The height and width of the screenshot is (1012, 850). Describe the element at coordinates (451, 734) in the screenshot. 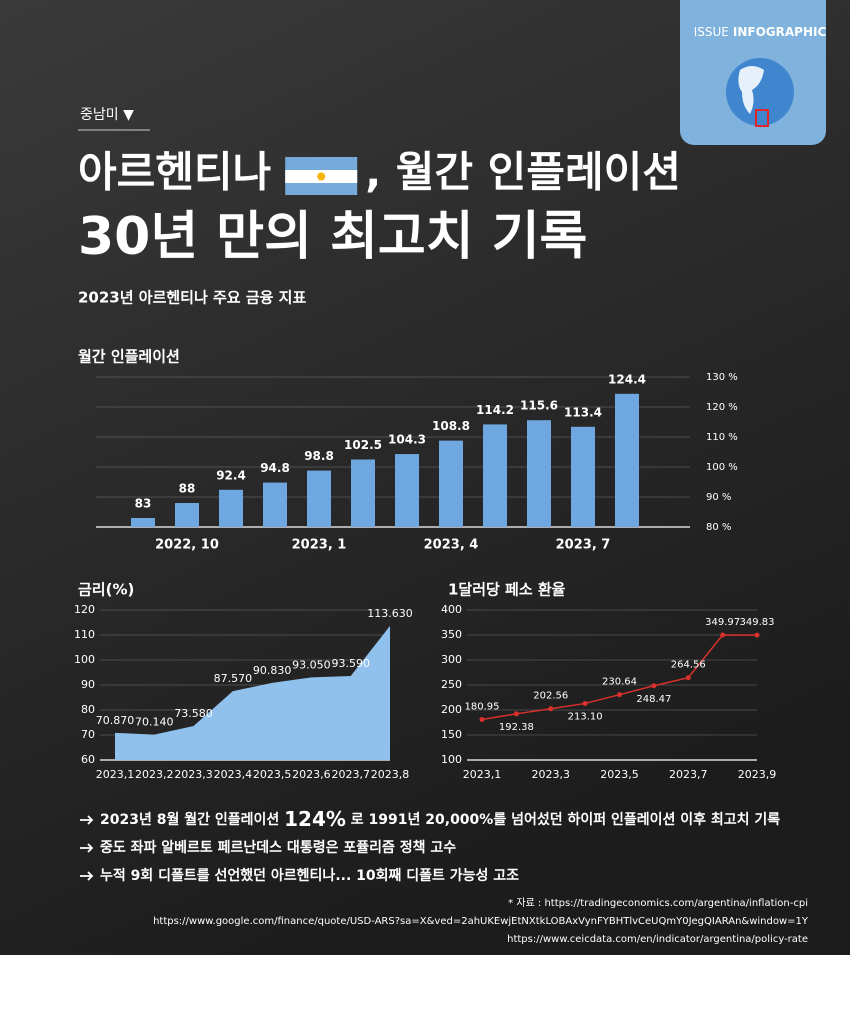

I see `y-tick-label: 150` at that location.